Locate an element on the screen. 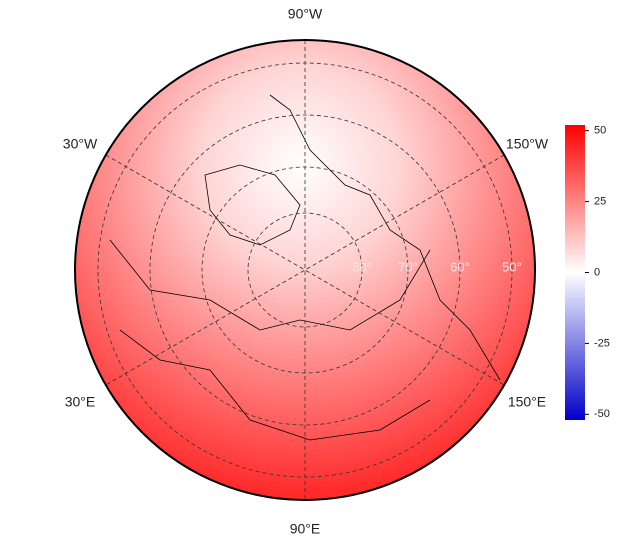  colorbar-ticks: 50 25 0 -25 -50 is located at coordinates (597, 272).